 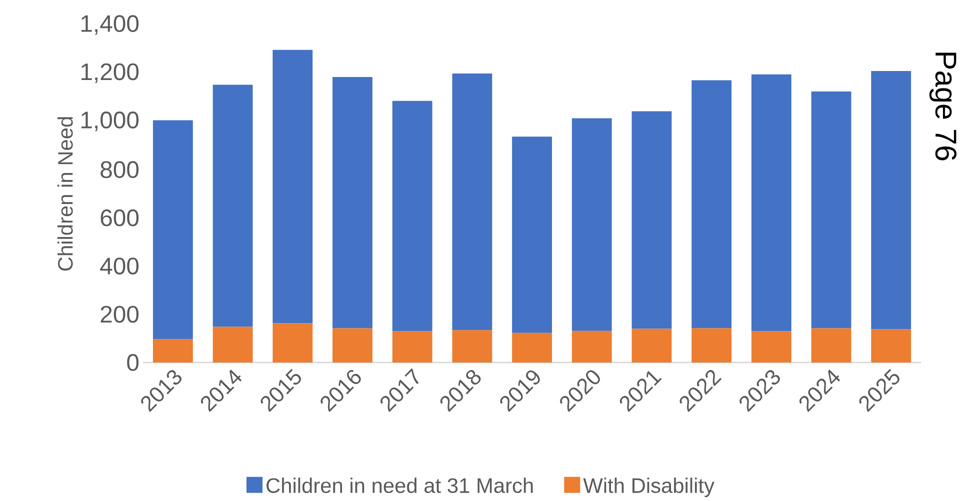 What do you see at coordinates (119, 266) in the screenshot?
I see `y-tick-label: 400` at bounding box center [119, 266].